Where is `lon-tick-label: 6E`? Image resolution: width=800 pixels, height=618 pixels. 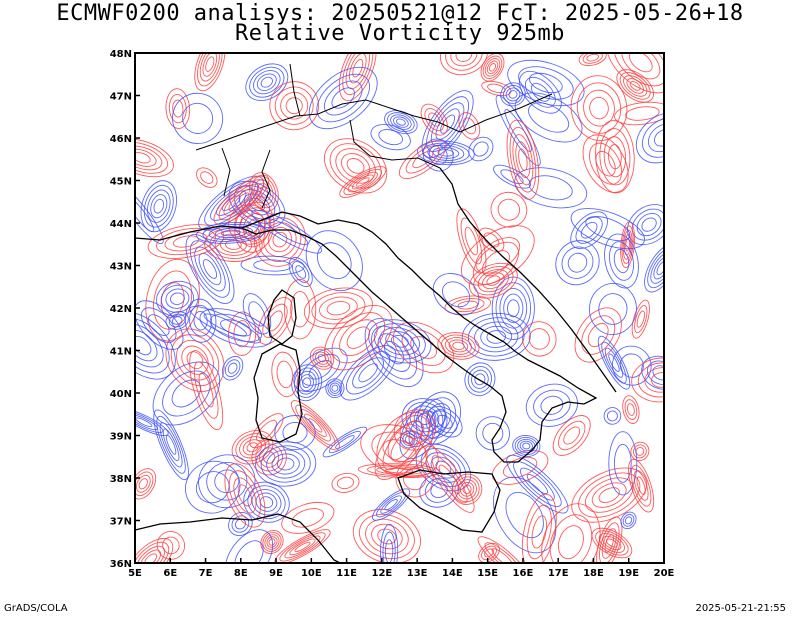
lon-tick-label: 6E is located at coordinates (170, 573).